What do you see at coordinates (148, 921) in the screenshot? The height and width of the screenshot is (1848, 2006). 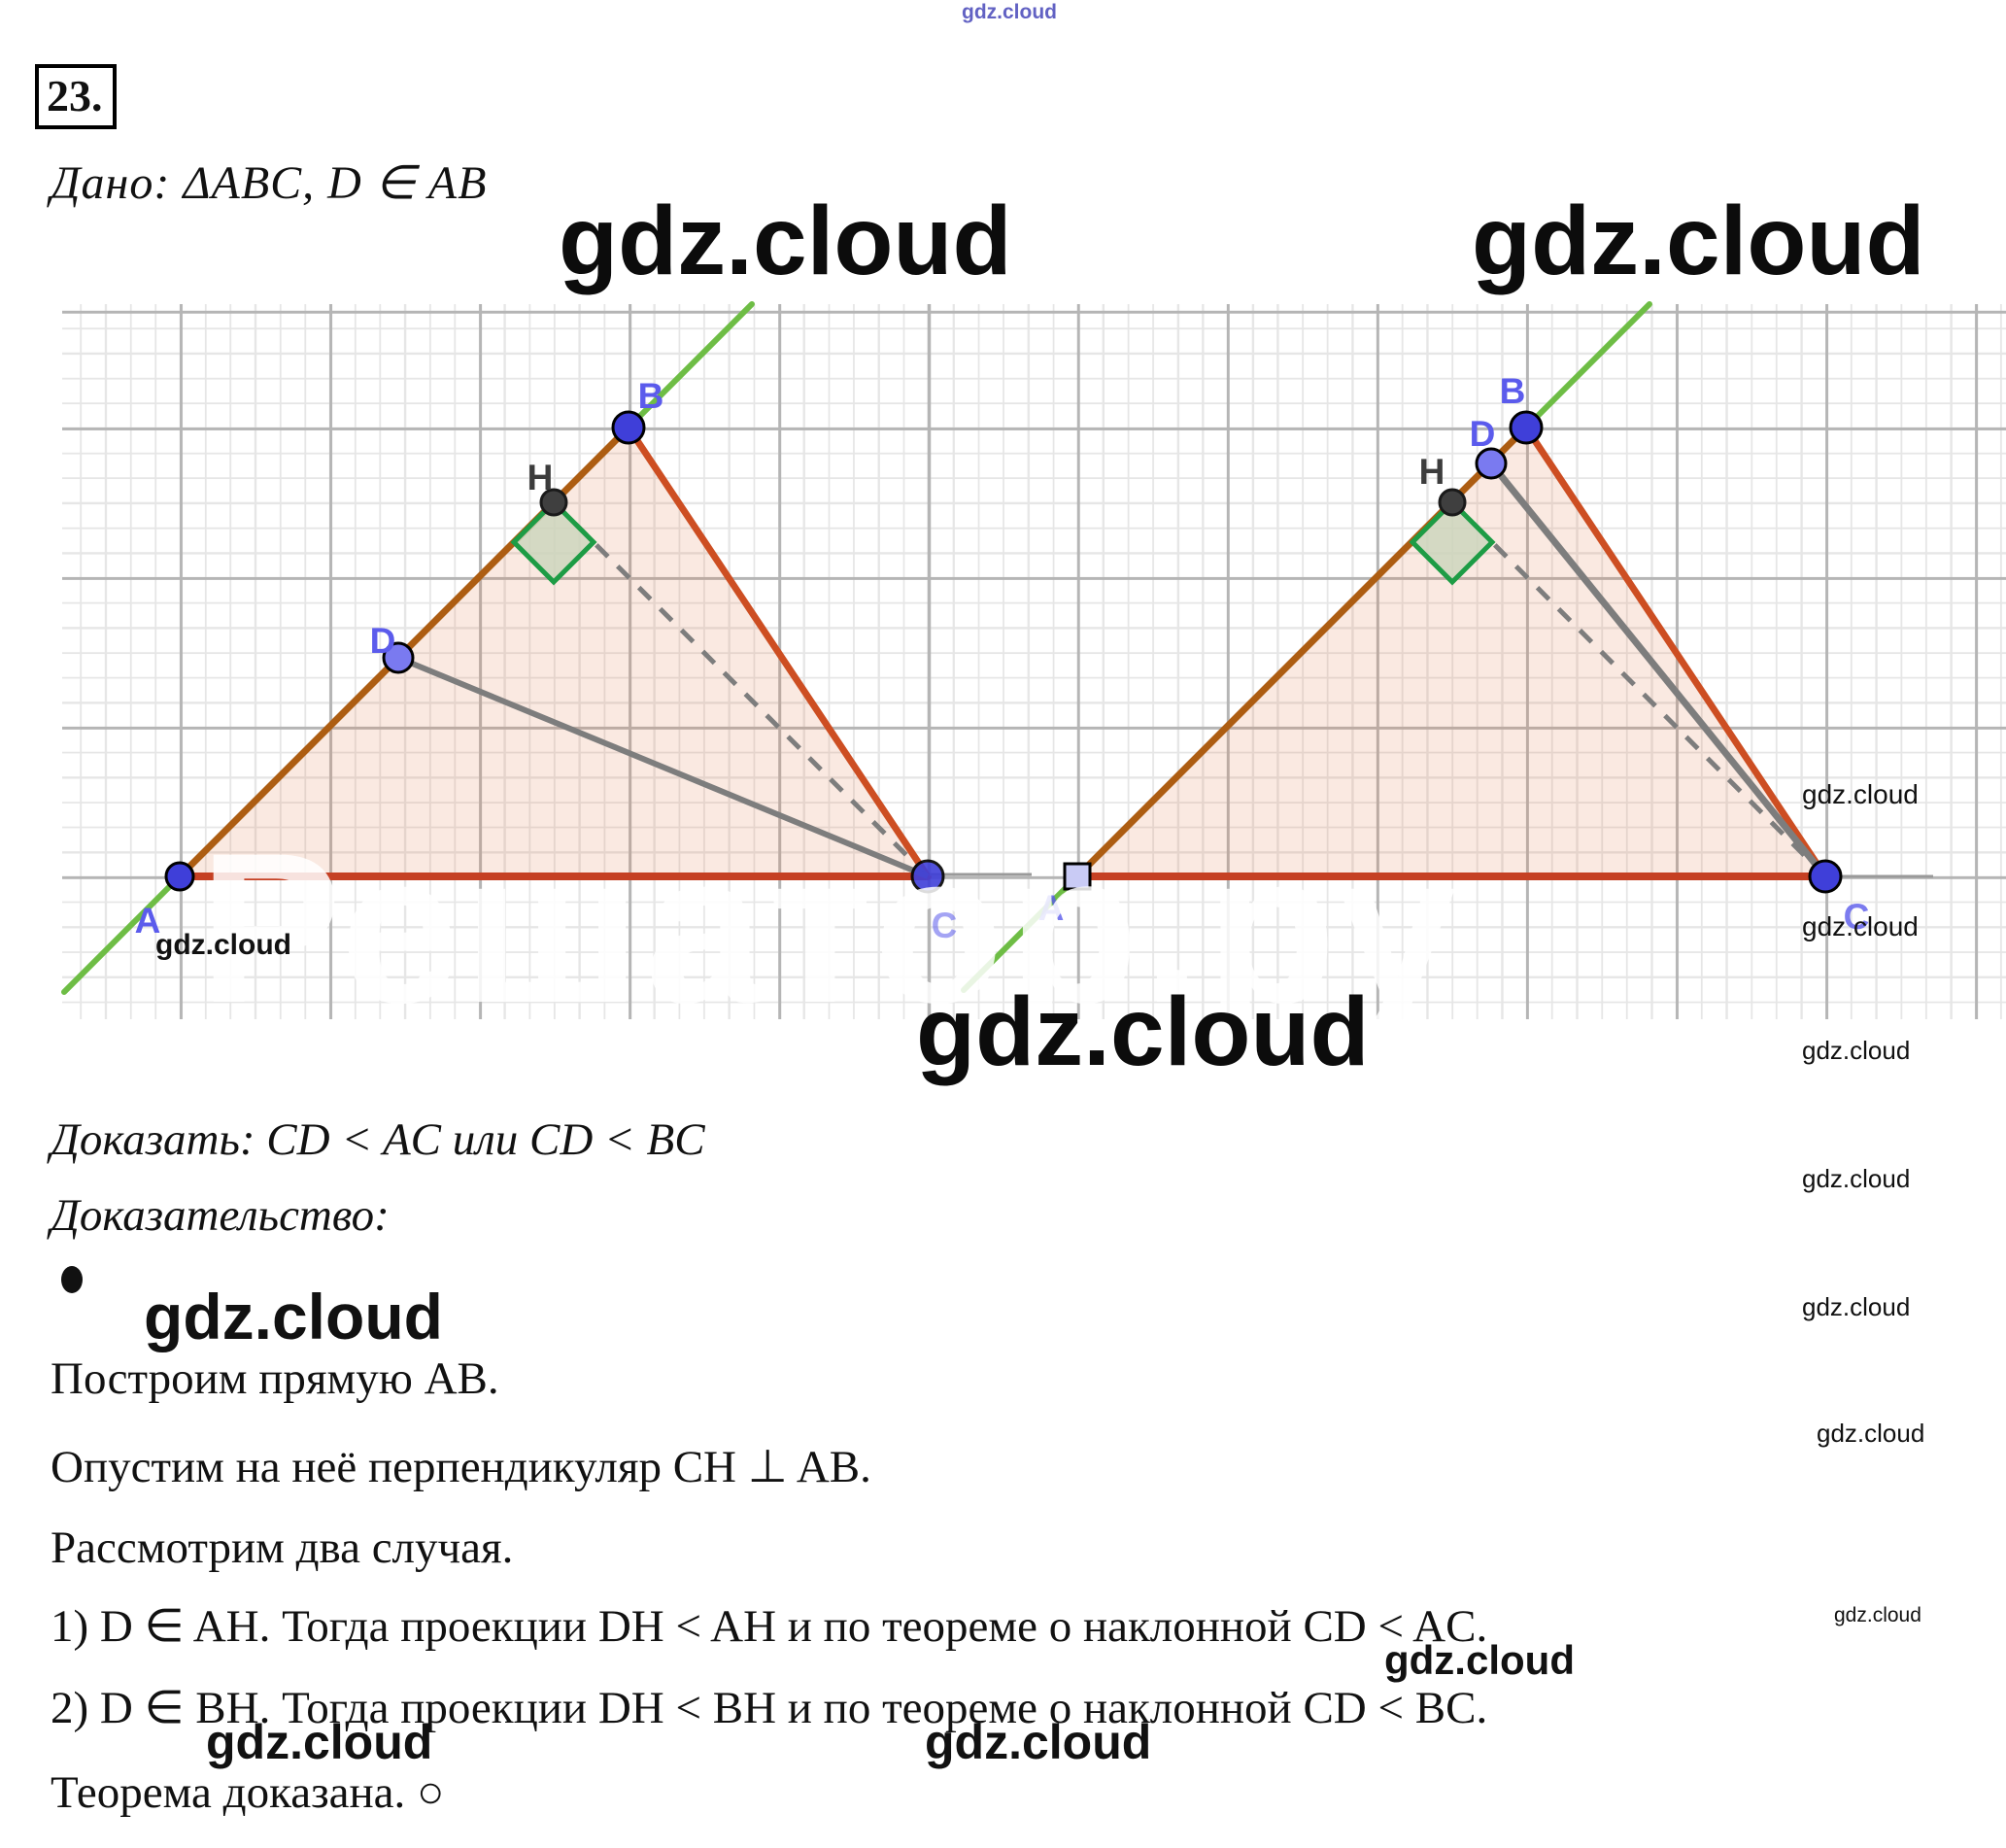 I see `label-a-1: A` at bounding box center [148, 921].